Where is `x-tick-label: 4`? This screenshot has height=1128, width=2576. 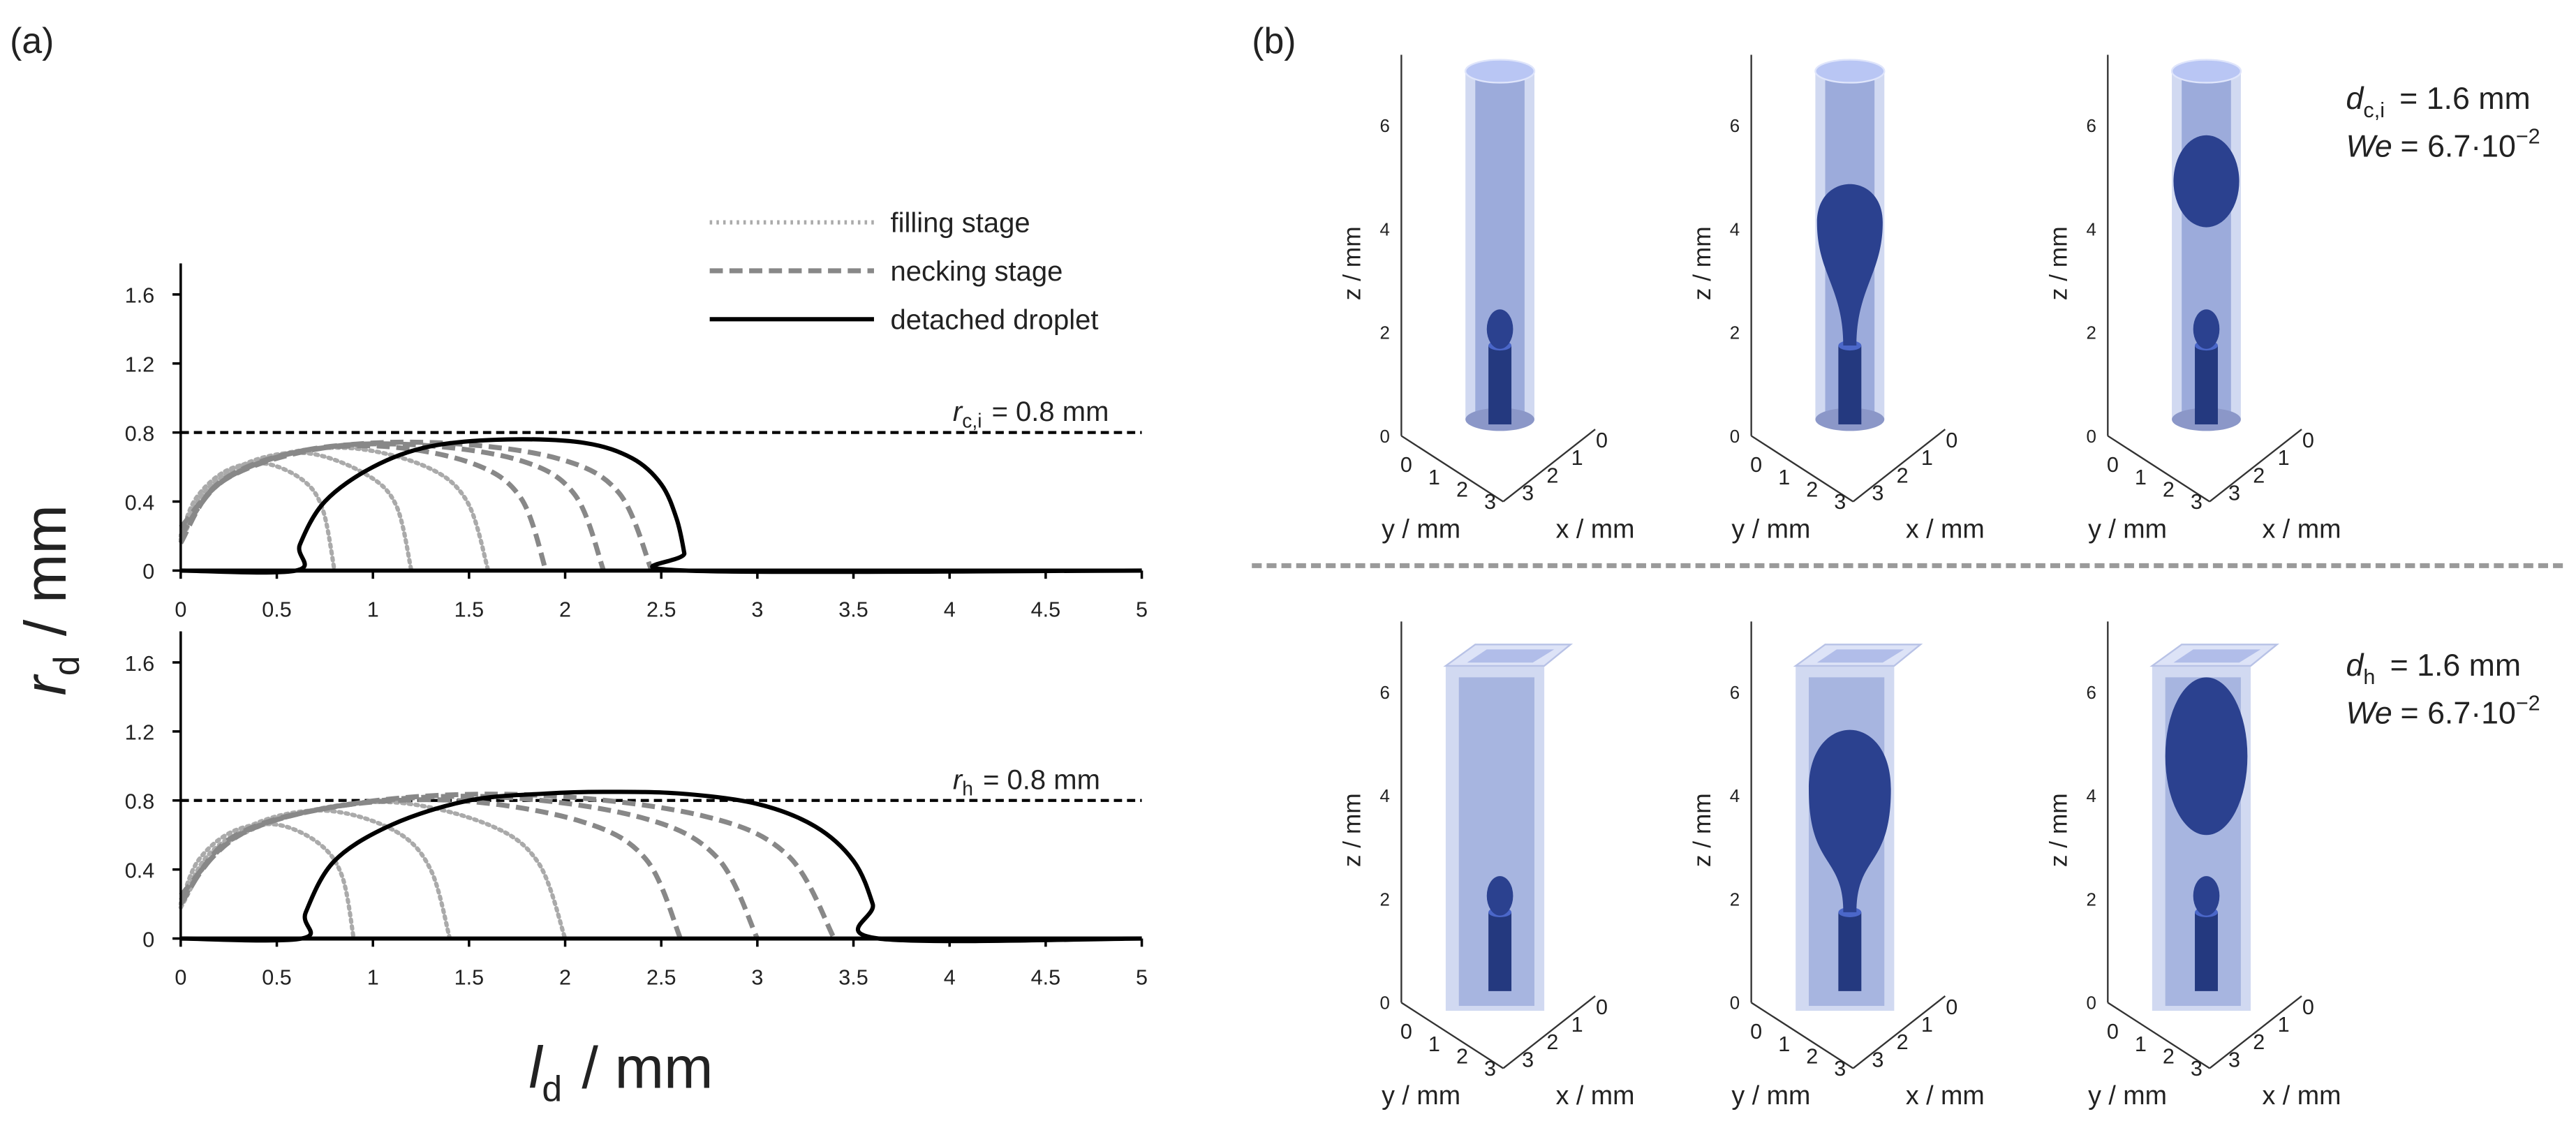 x-tick-label: 4 is located at coordinates (950, 977).